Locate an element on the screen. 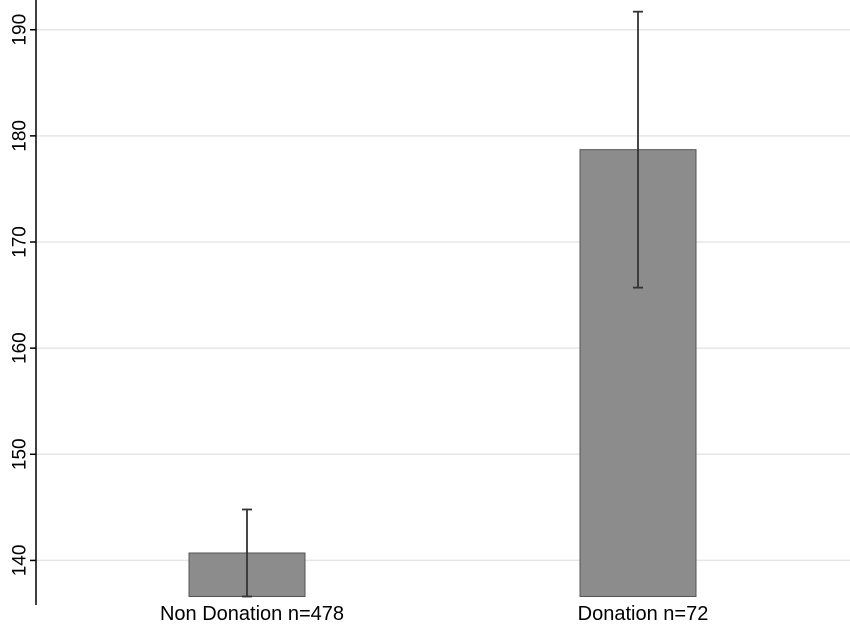 This screenshot has height=628, width=850. y-tick-label-170: 170 is located at coordinates (20, 242).